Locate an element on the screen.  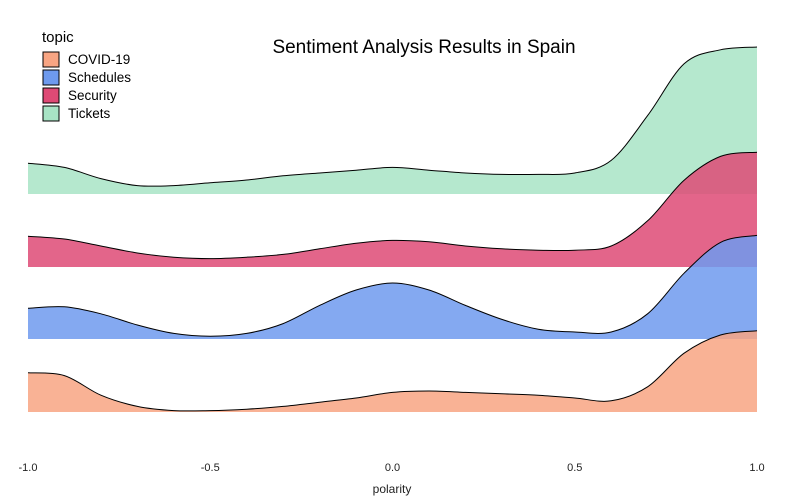
legend-label-tickets: Tickets is located at coordinates (89, 113).